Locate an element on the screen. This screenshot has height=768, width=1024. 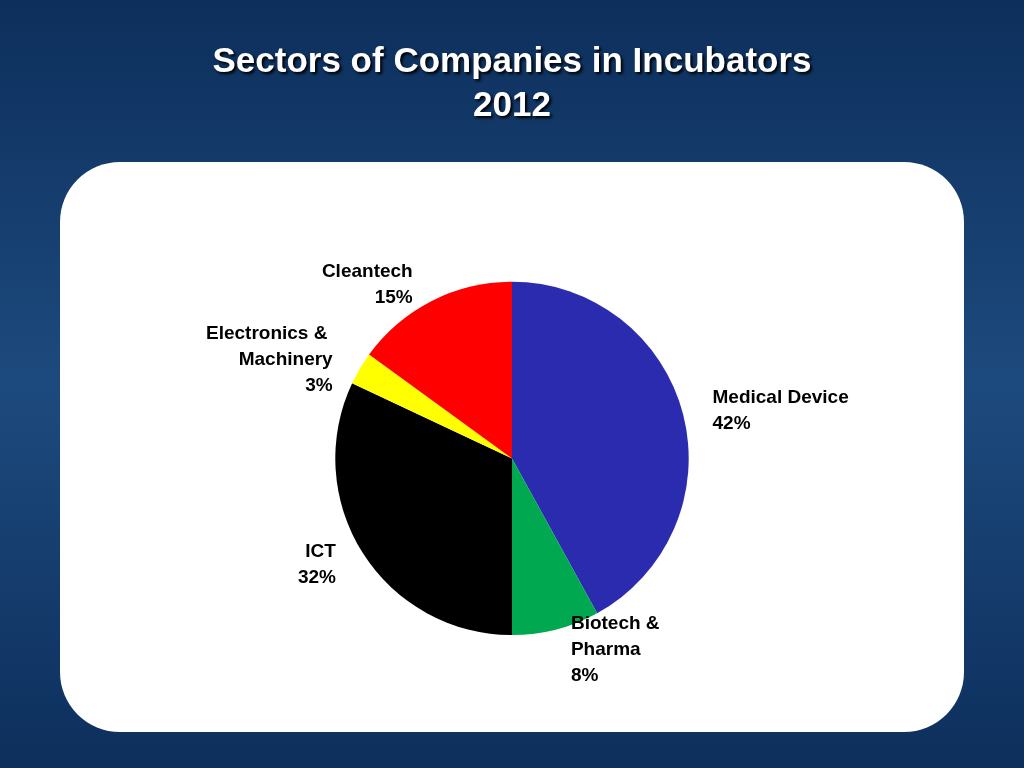
data-label: 8% is located at coordinates (584, 675).